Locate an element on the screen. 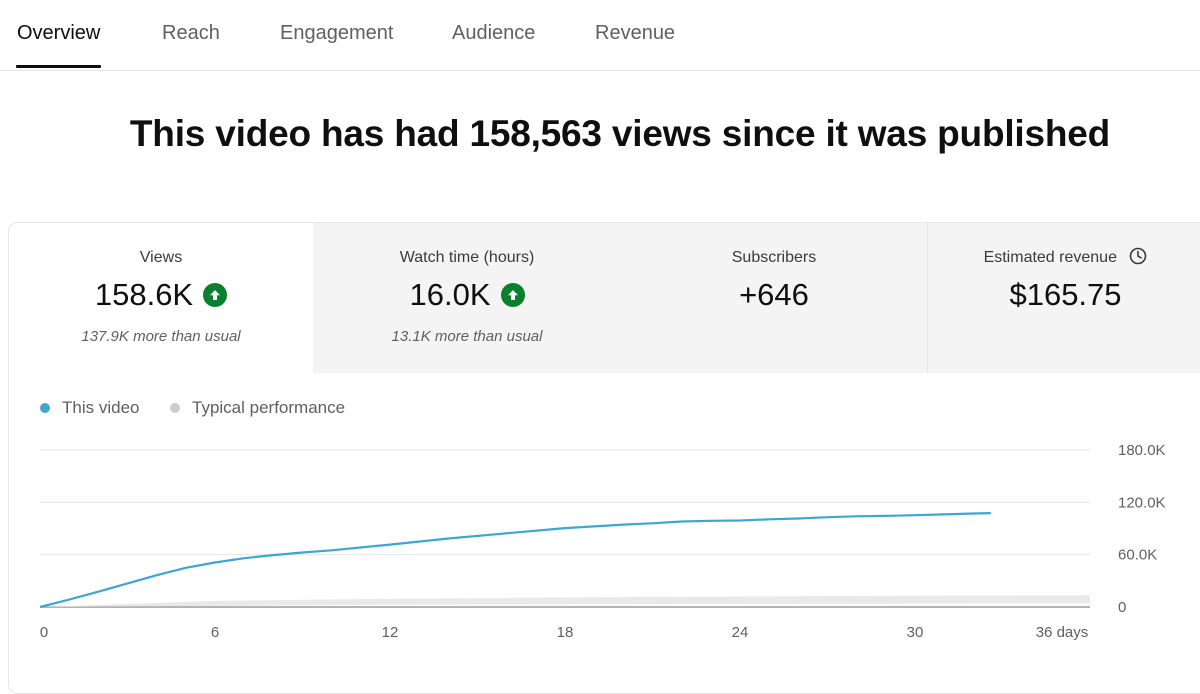  x-tick-label: 12 is located at coordinates (390, 632).